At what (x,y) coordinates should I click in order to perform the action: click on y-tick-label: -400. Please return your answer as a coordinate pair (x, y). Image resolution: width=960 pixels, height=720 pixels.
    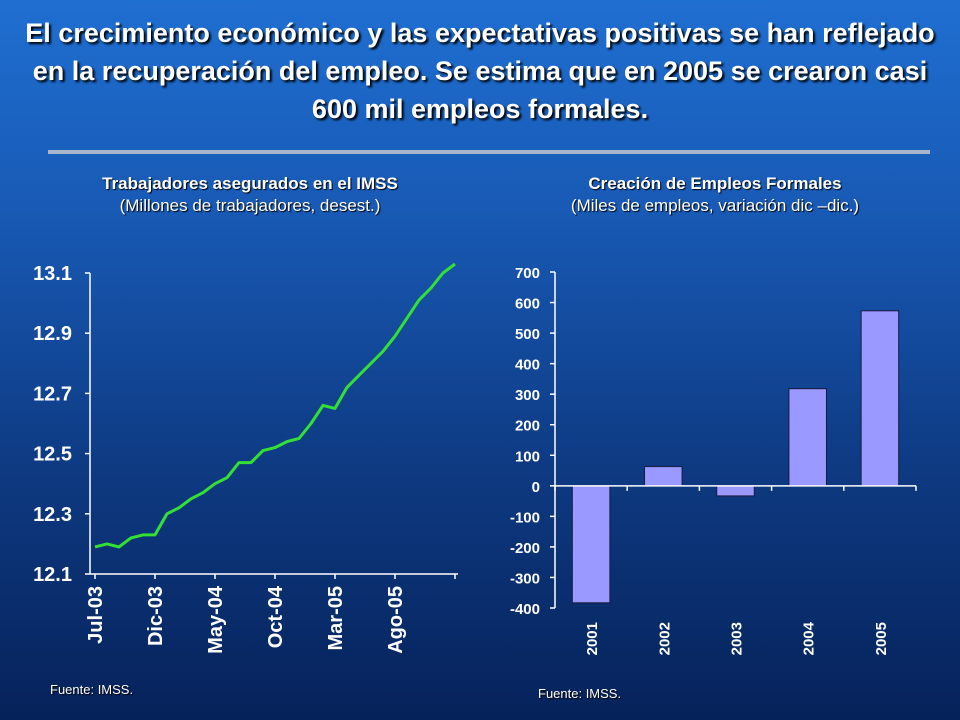
    Looking at the image, I should click on (525, 609).